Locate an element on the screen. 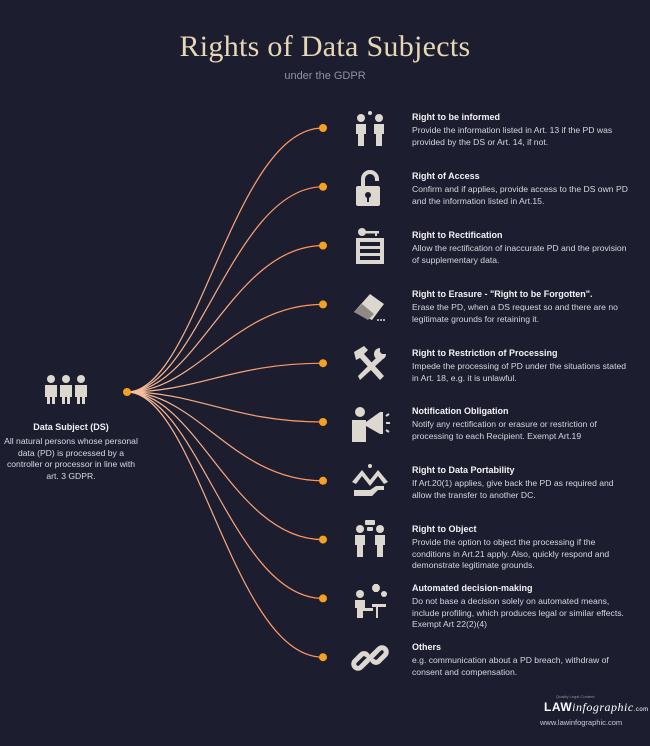  right-title: Right to Rectification is located at coordinates (457, 235).